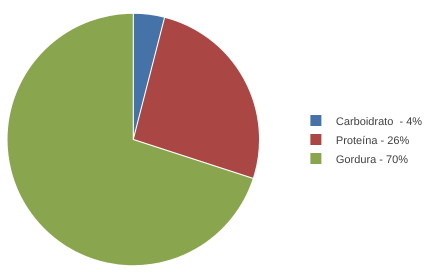 This screenshot has height=279, width=433. What do you see at coordinates (372, 160) in the screenshot?
I see `legend-label: Gordura - 70%` at bounding box center [372, 160].